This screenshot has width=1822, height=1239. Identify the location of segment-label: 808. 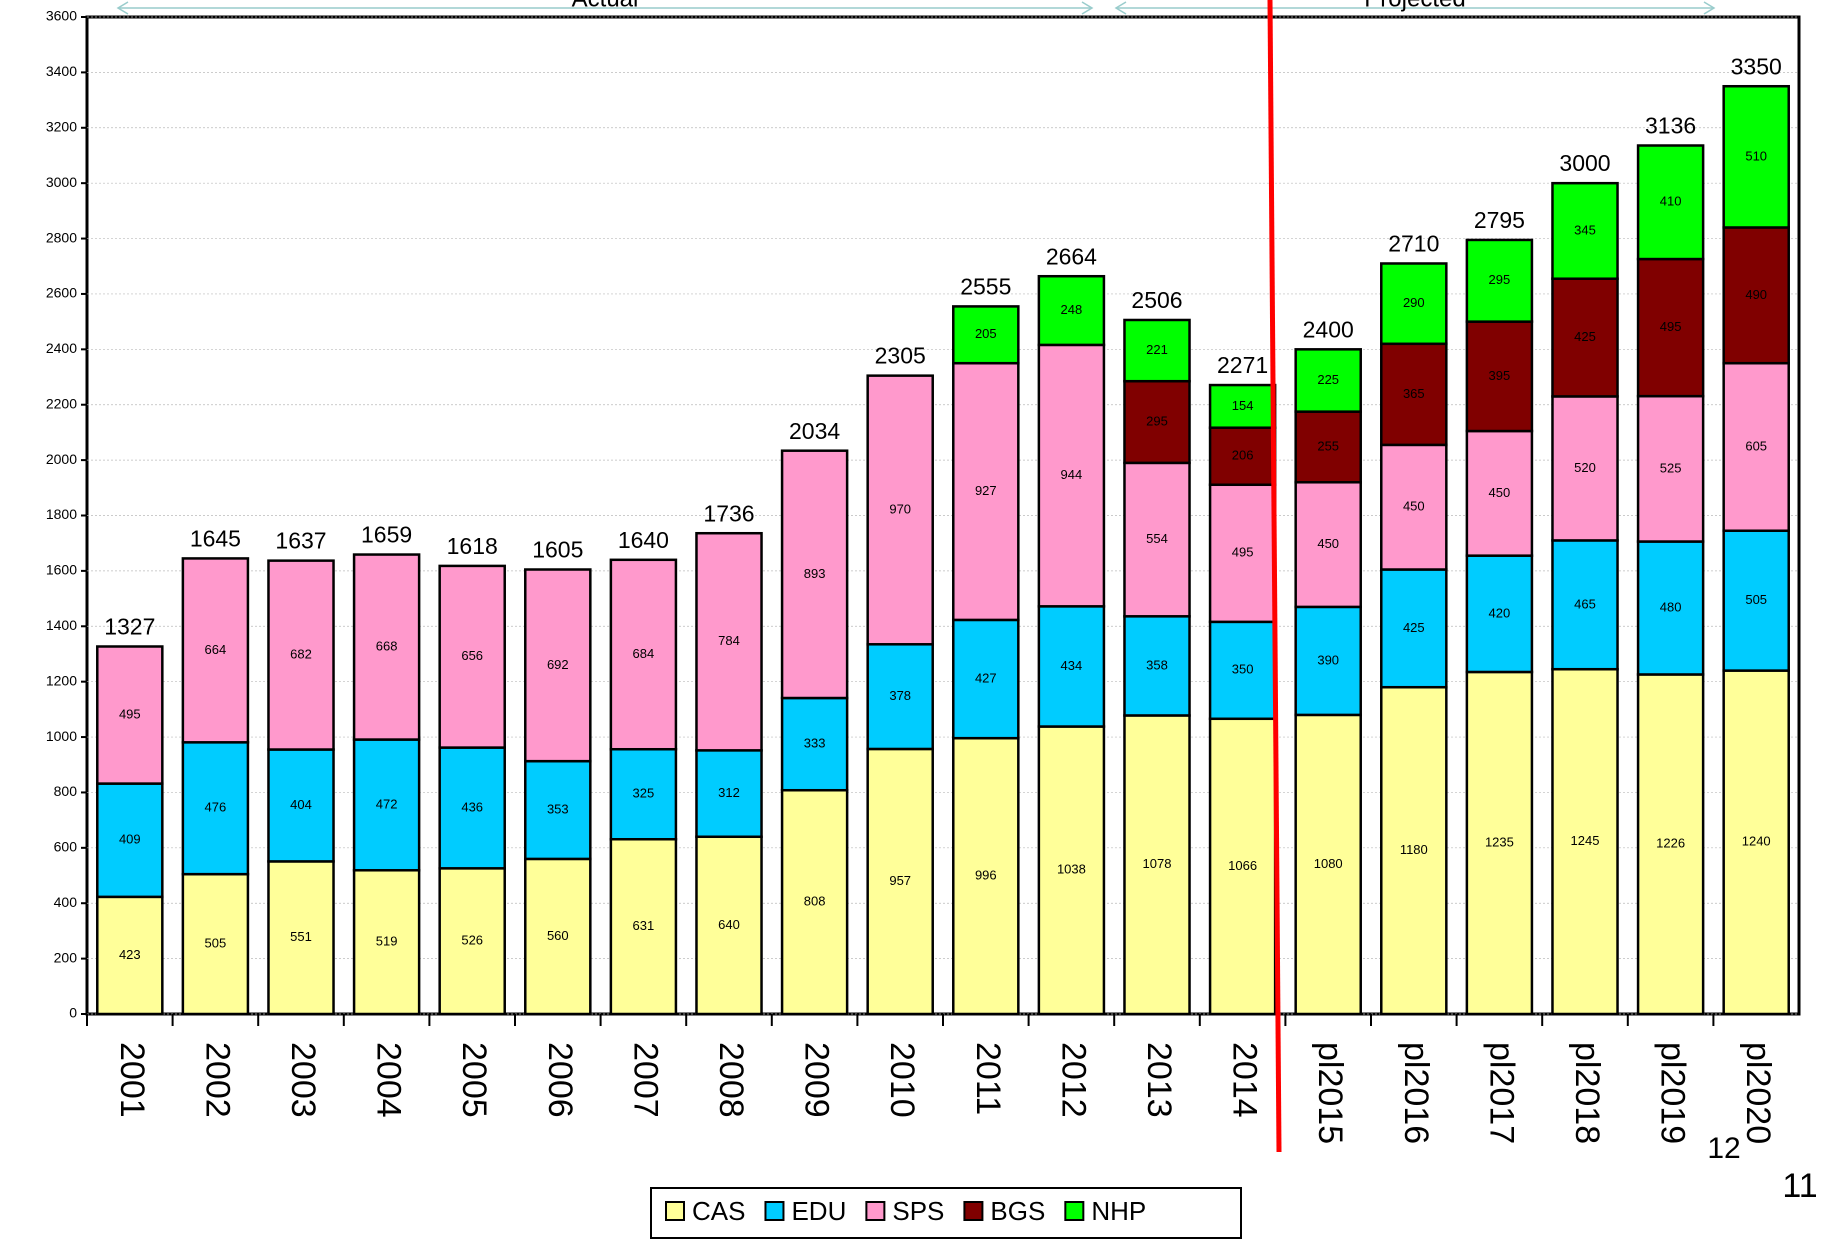
(815, 901).